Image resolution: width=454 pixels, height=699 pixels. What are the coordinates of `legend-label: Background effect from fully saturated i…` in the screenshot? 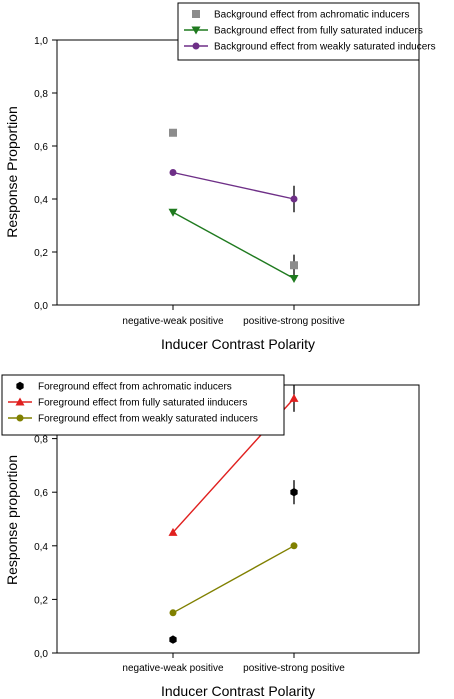 It's located at (318, 31).